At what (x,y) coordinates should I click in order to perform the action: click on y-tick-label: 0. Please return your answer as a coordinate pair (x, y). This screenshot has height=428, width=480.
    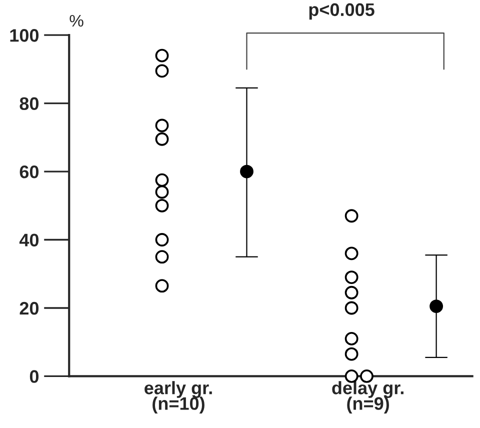
    Looking at the image, I should click on (34, 376).